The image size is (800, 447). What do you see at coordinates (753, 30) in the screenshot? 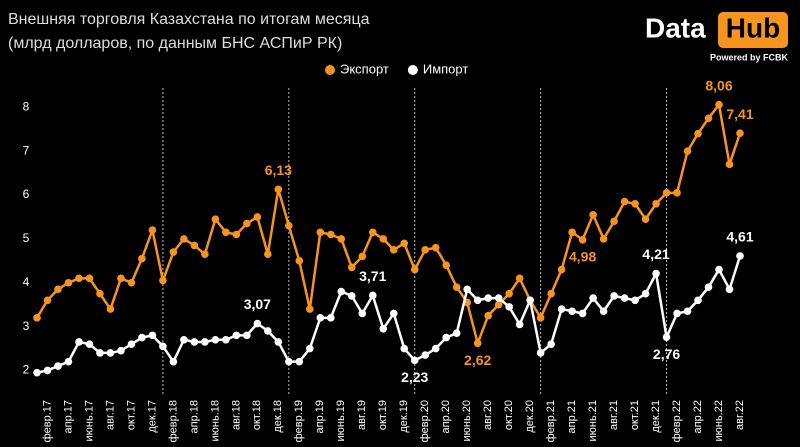
I see `logo-box` at bounding box center [753, 30].